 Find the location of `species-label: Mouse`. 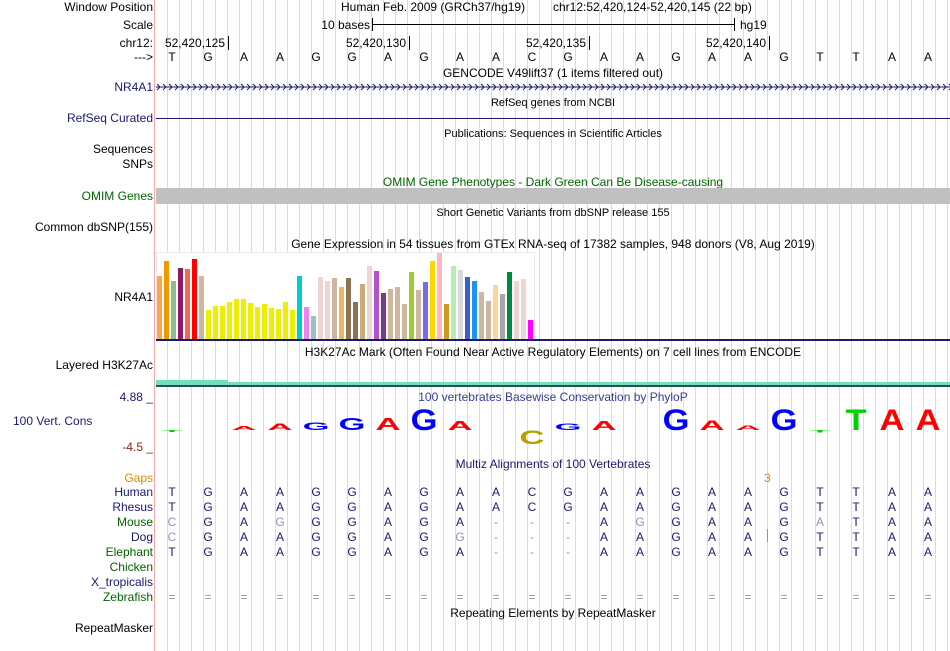

species-label: Mouse is located at coordinates (134, 522).